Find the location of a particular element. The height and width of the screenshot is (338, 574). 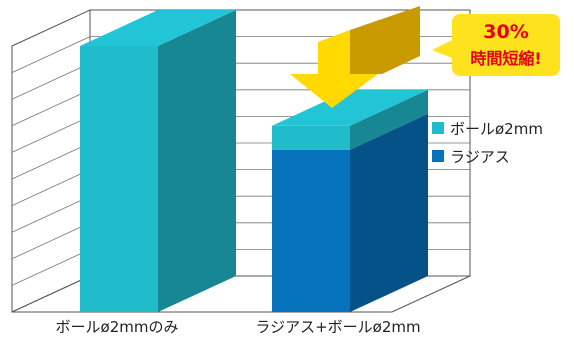

callout-text: 時間短縮! is located at coordinates (505, 58).